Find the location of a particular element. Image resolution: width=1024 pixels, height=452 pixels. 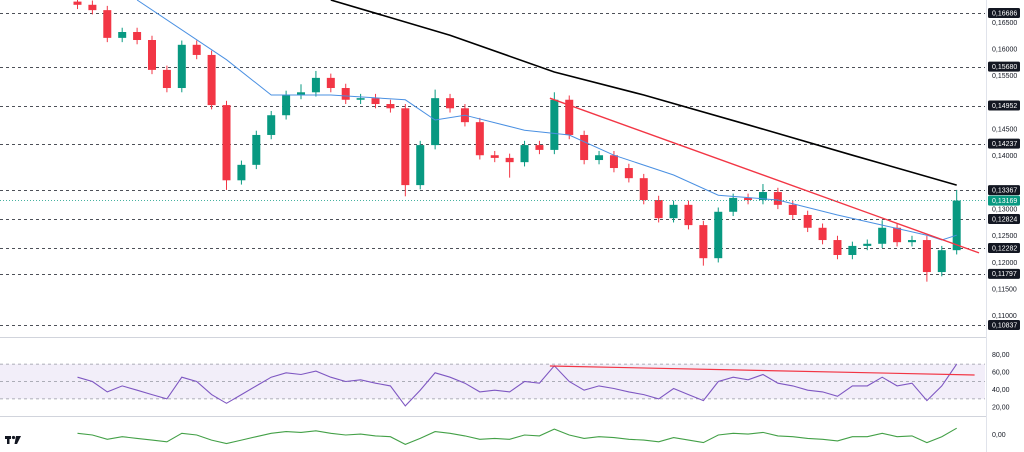

y-tick-label: 0,00 is located at coordinates (999, 435).